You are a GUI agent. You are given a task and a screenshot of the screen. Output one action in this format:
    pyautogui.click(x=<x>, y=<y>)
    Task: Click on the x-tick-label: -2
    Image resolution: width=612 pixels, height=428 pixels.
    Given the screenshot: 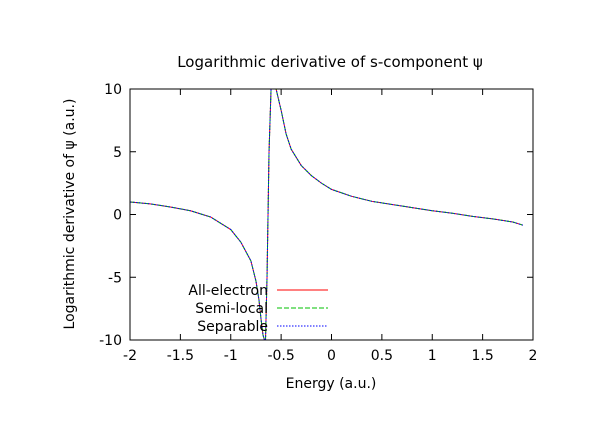 What is the action you would take?
    pyautogui.click(x=130, y=356)
    